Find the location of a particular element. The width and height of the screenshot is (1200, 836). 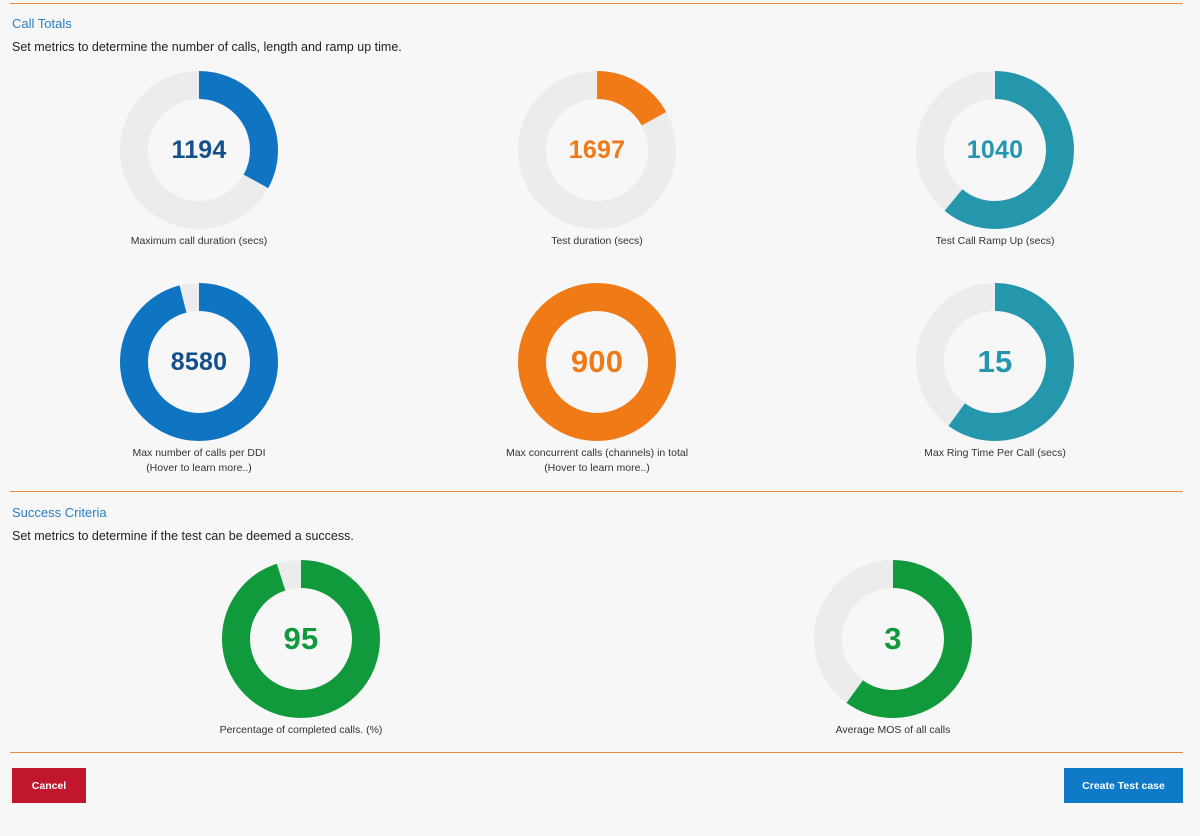

gauge-label-text: Max number of calls per DDI is located at coordinates (199, 453).